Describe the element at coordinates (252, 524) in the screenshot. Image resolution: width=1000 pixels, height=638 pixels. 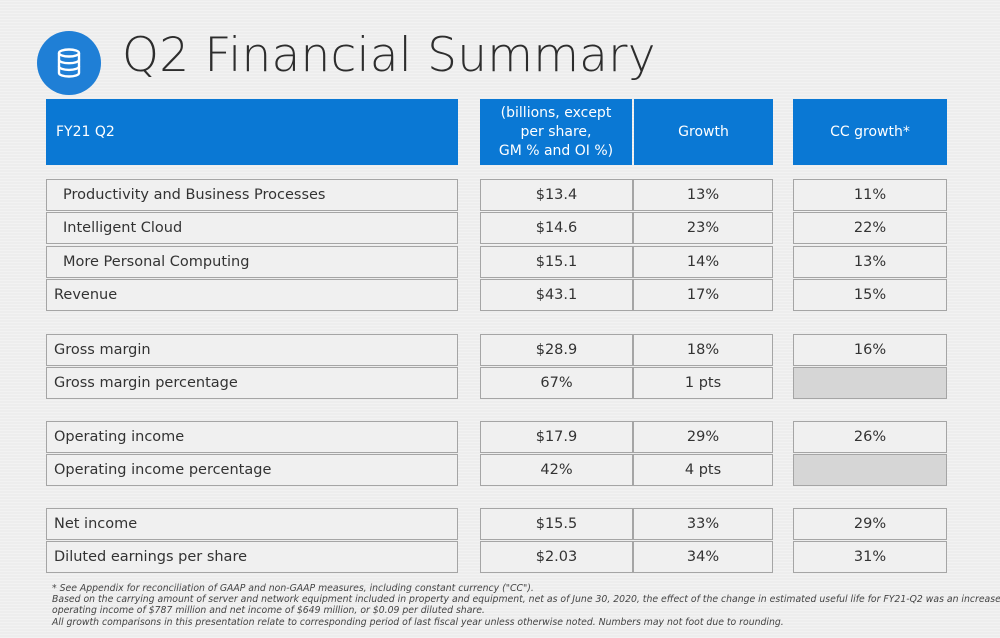
I see `row-label: Net income` at that location.